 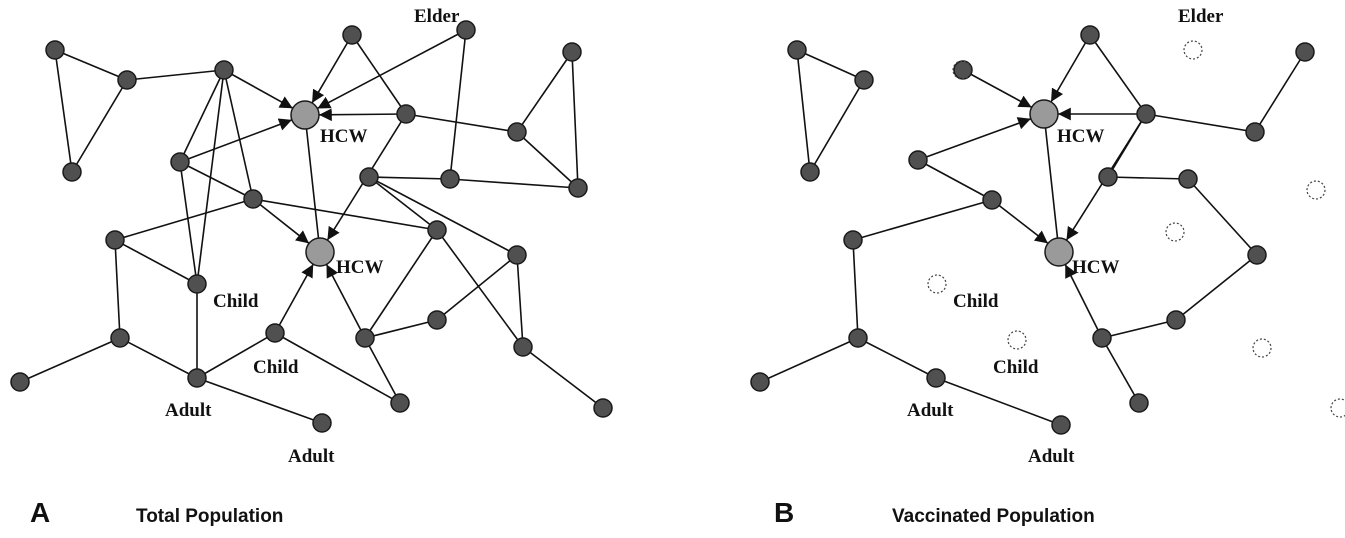 I want to click on node-label: Elder, so click(x=437, y=16).